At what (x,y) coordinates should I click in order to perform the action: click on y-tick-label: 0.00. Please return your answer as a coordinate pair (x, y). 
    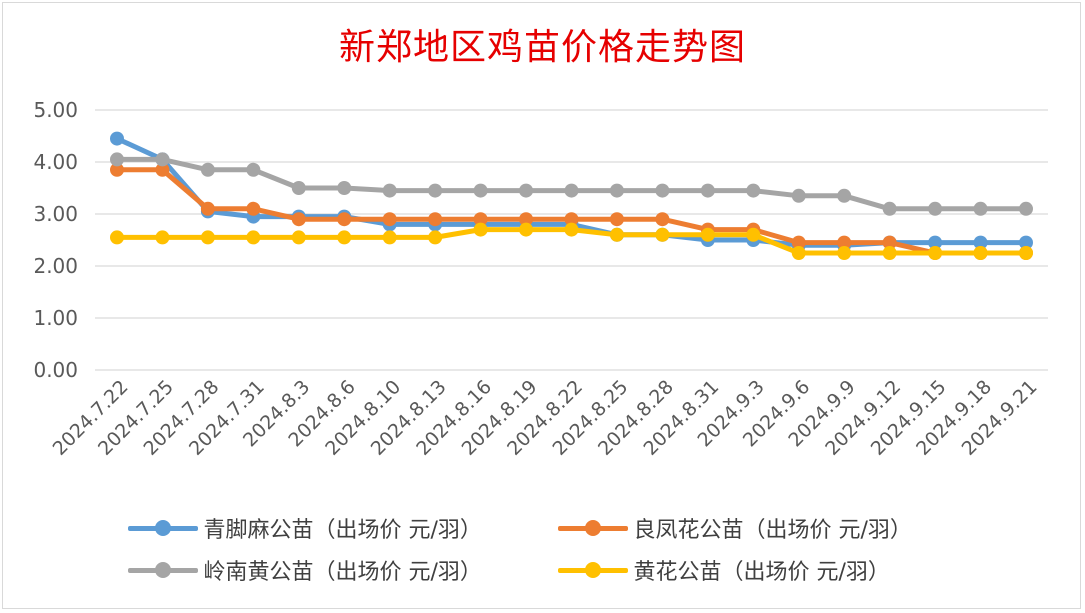
    Looking at the image, I should click on (55, 370).